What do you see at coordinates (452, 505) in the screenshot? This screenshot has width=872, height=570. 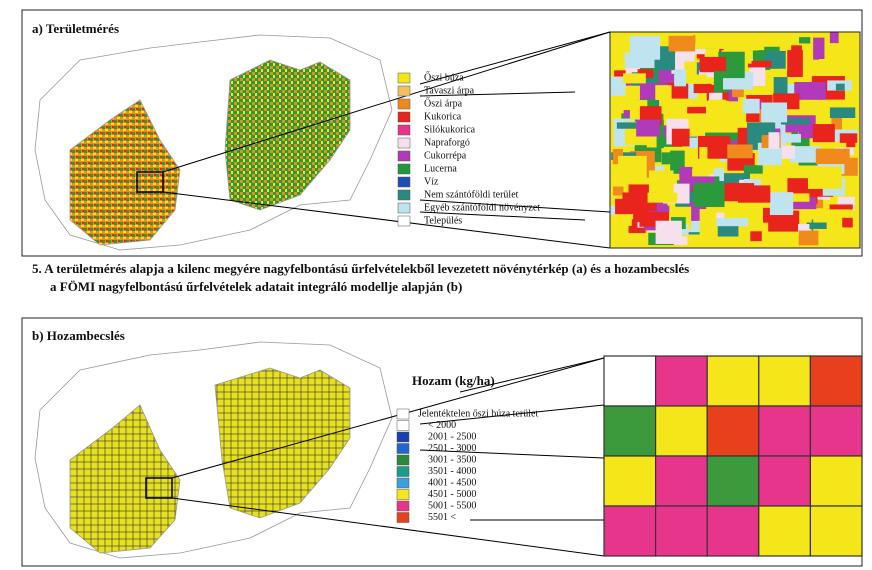 I see `legend-label: 5001 - 5500` at bounding box center [452, 505].